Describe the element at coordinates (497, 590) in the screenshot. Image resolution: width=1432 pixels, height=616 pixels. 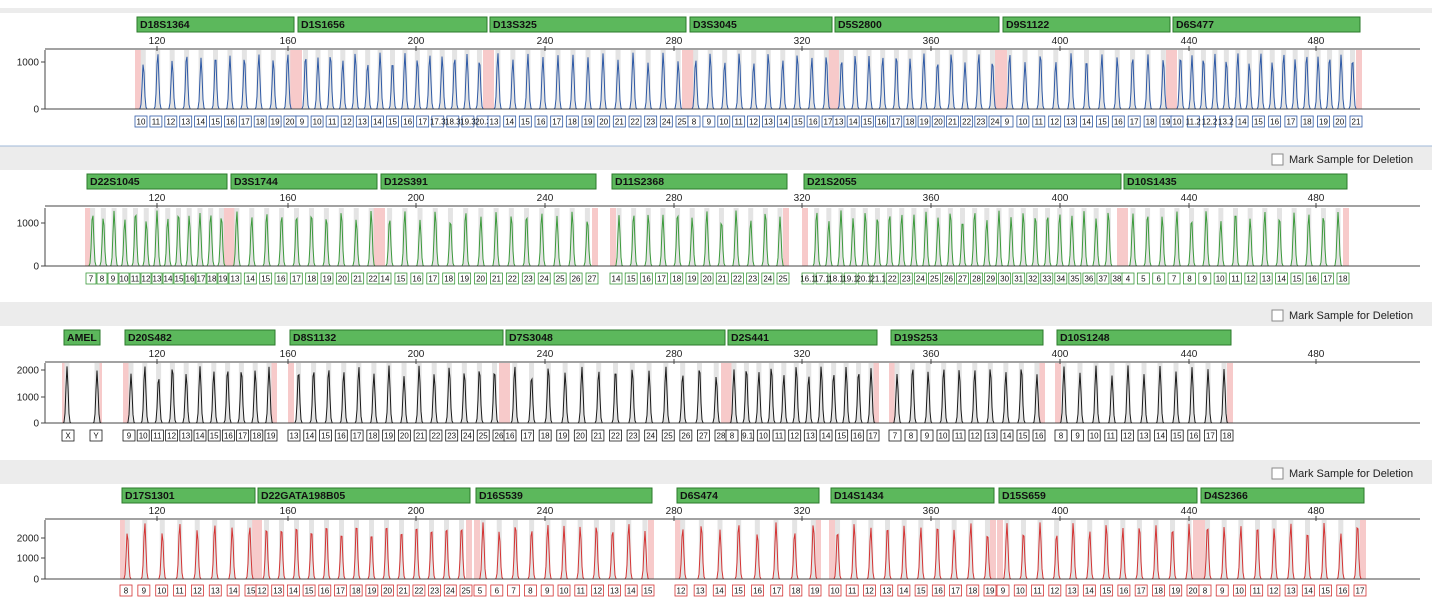
I see `allele-call-label: 6` at that location.